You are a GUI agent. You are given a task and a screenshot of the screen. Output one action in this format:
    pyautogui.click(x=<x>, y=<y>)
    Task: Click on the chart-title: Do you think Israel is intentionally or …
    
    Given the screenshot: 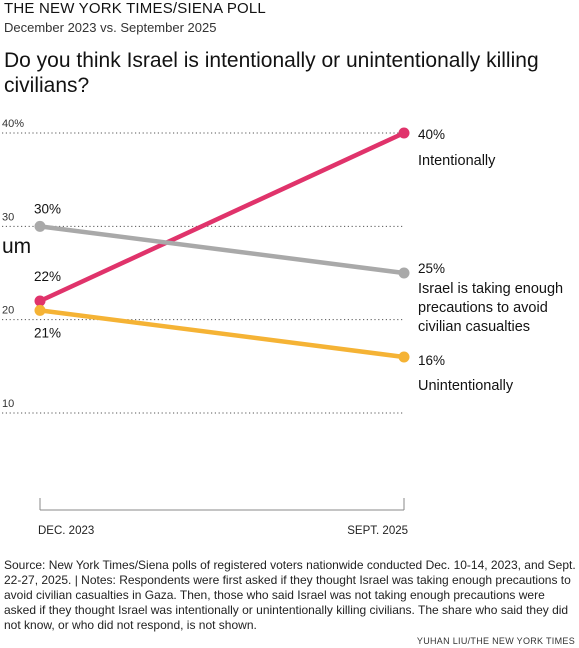 What is the action you would take?
    pyautogui.click(x=271, y=73)
    